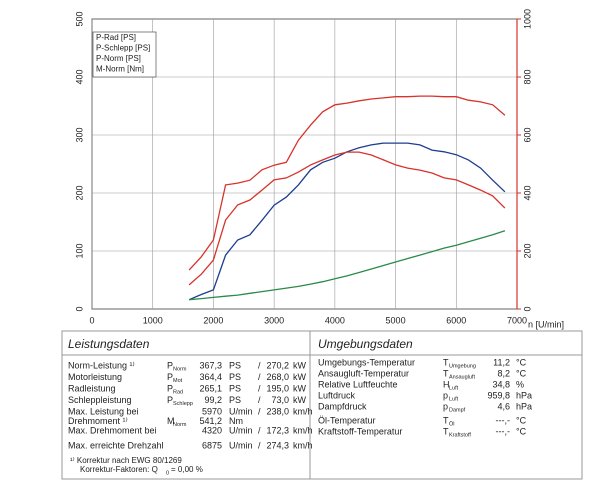 This screenshot has height=480, width=600. I want to click on row-unit: Nm, so click(236, 421).